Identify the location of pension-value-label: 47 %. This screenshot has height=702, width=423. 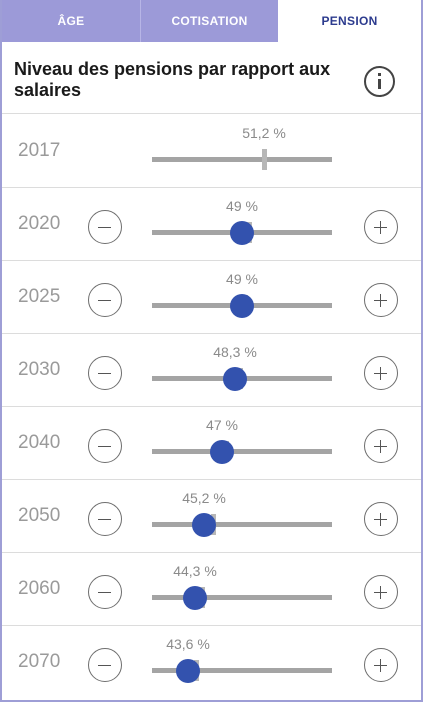
(222, 425).